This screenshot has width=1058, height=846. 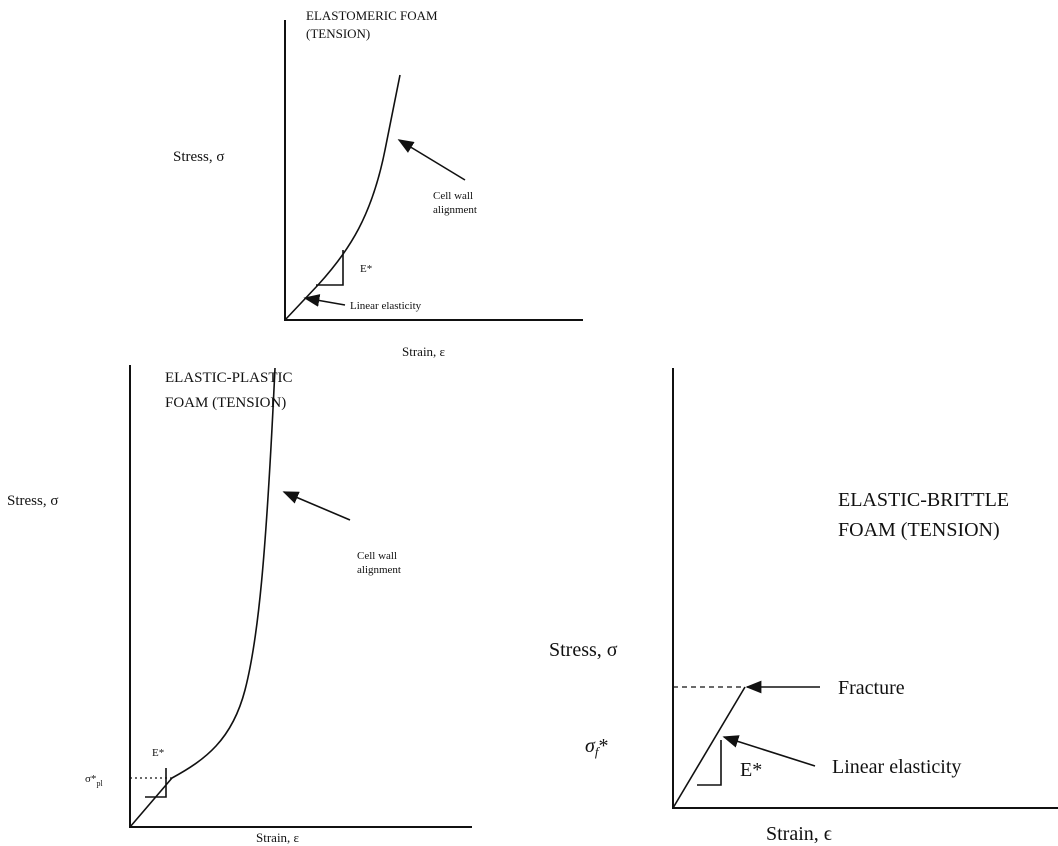 I want to click on axes, so click(x=433, y=170).